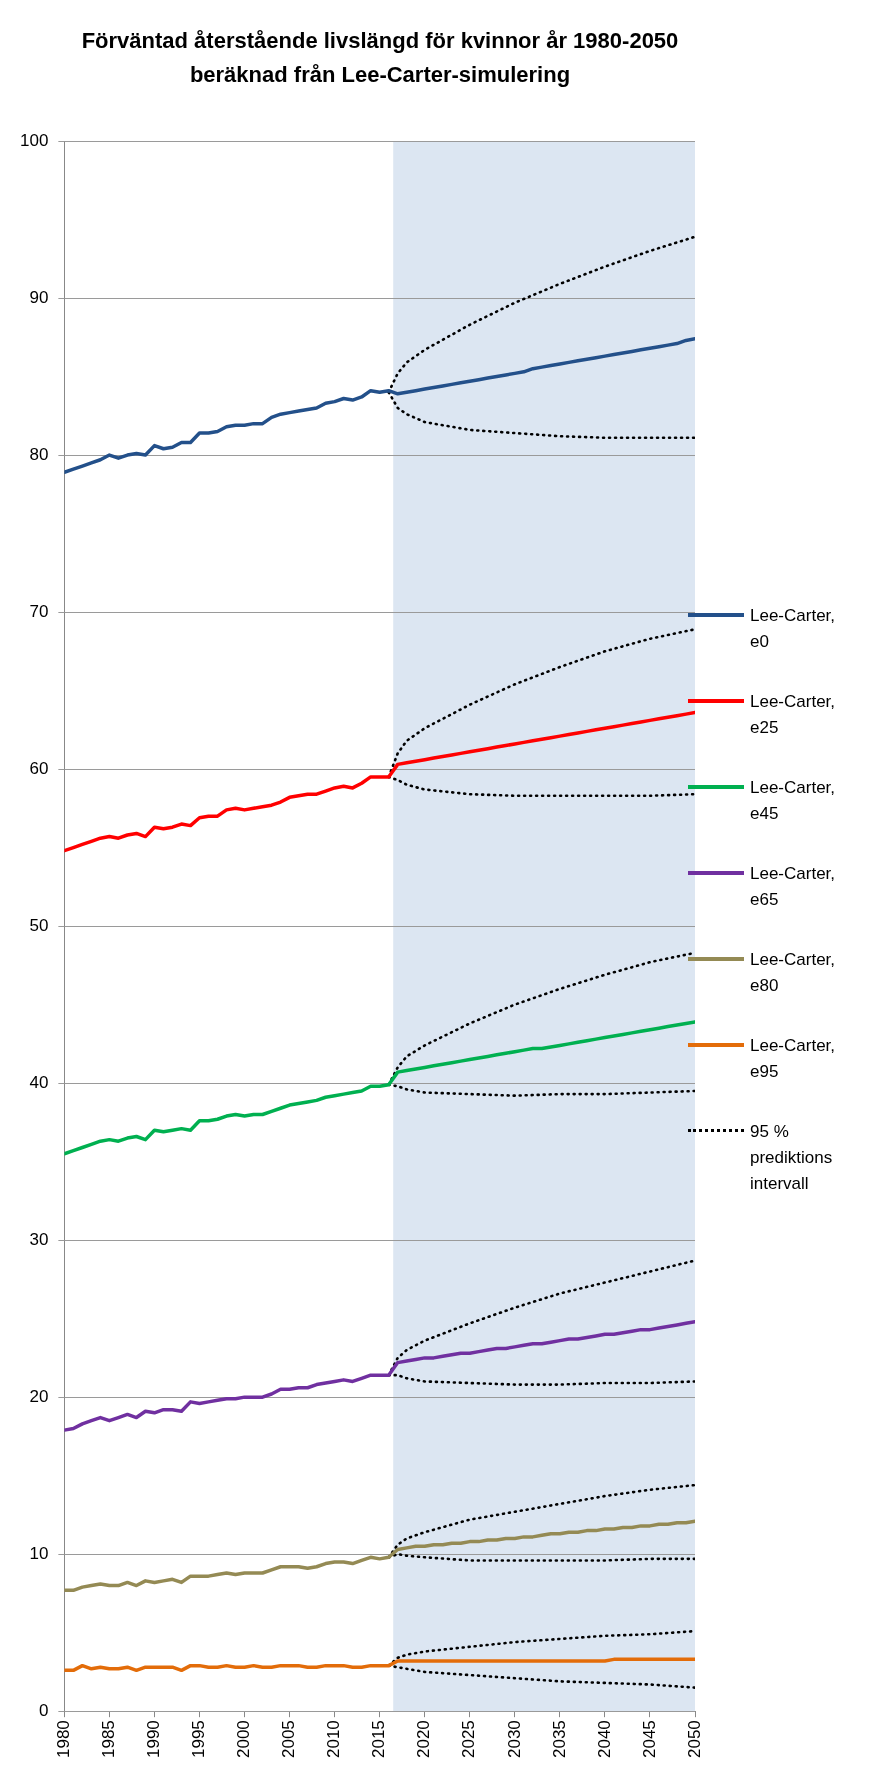 The image size is (880, 1765). Describe the element at coordinates (793, 1059) in the screenshot. I see `legend-label: Lee-Carter, e95` at that location.